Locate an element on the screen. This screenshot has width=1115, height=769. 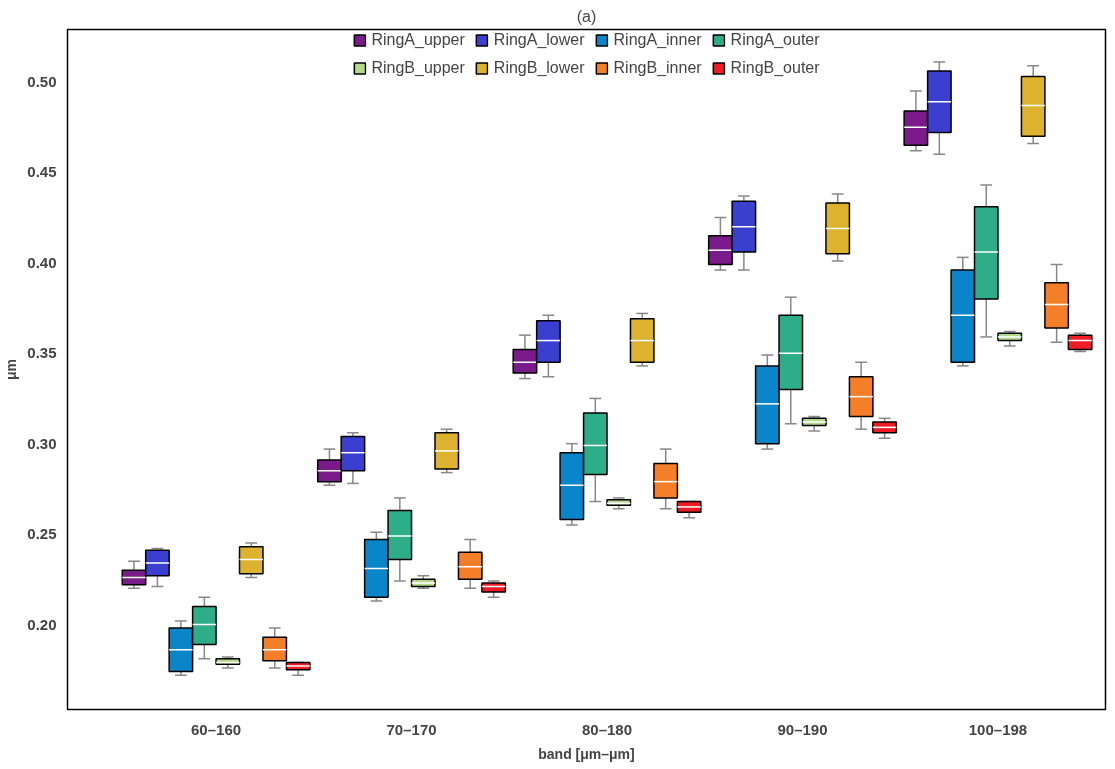
y-tick-label: 0.20 is located at coordinates (42, 624).